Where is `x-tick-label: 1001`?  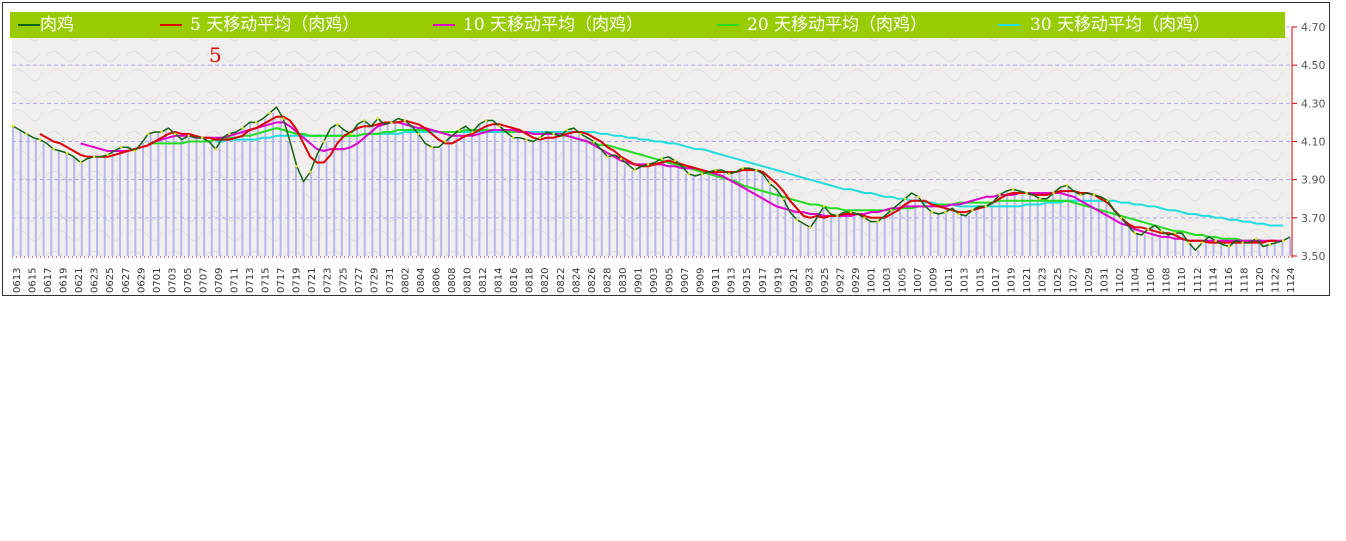
x-tick-label: 1001 is located at coordinates (872, 280).